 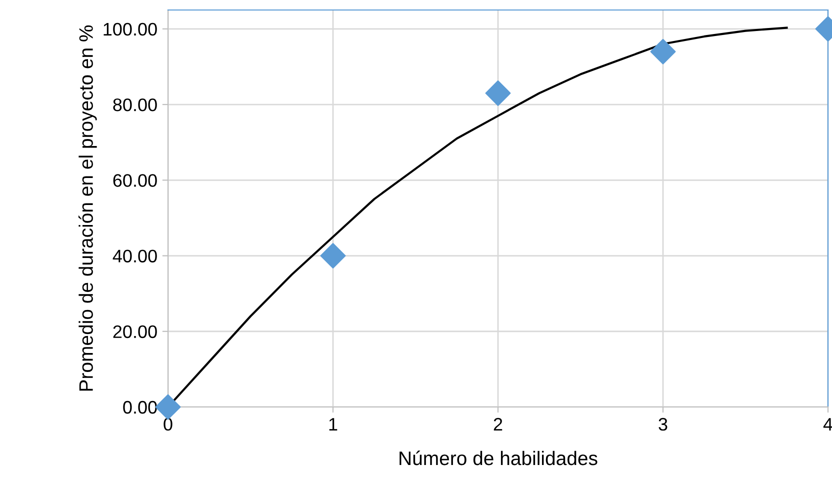 I want to click on x-tick-label: 2, so click(x=498, y=424).